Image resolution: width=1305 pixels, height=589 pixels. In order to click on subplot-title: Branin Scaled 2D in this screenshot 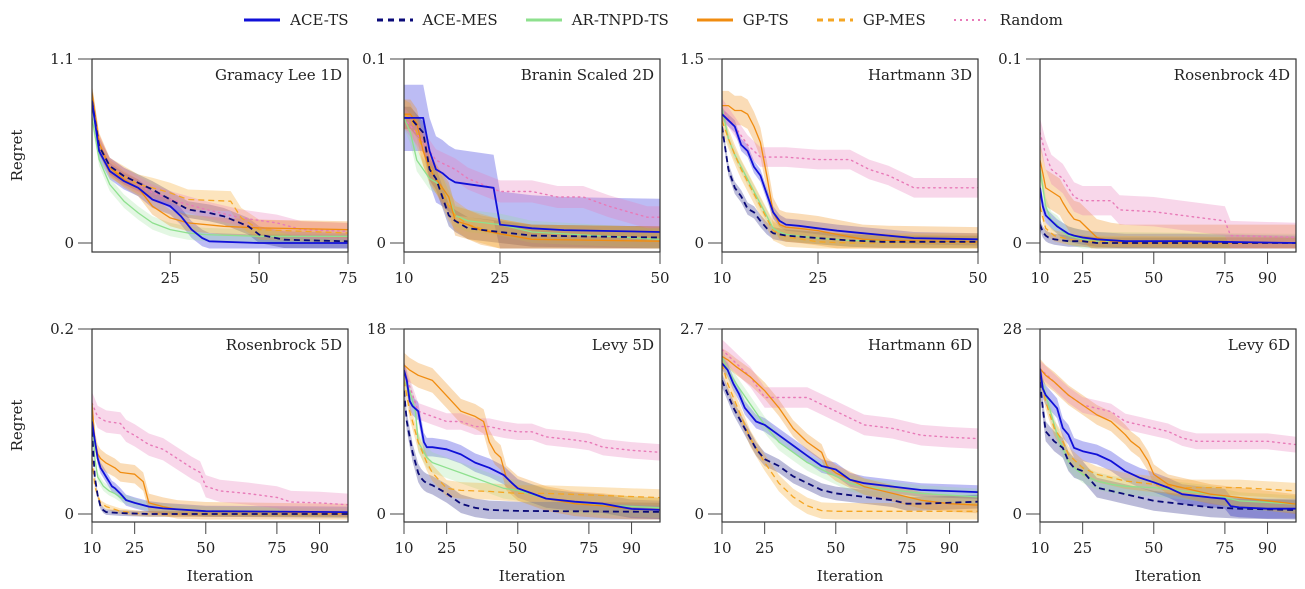, I will do `click(587, 75)`.